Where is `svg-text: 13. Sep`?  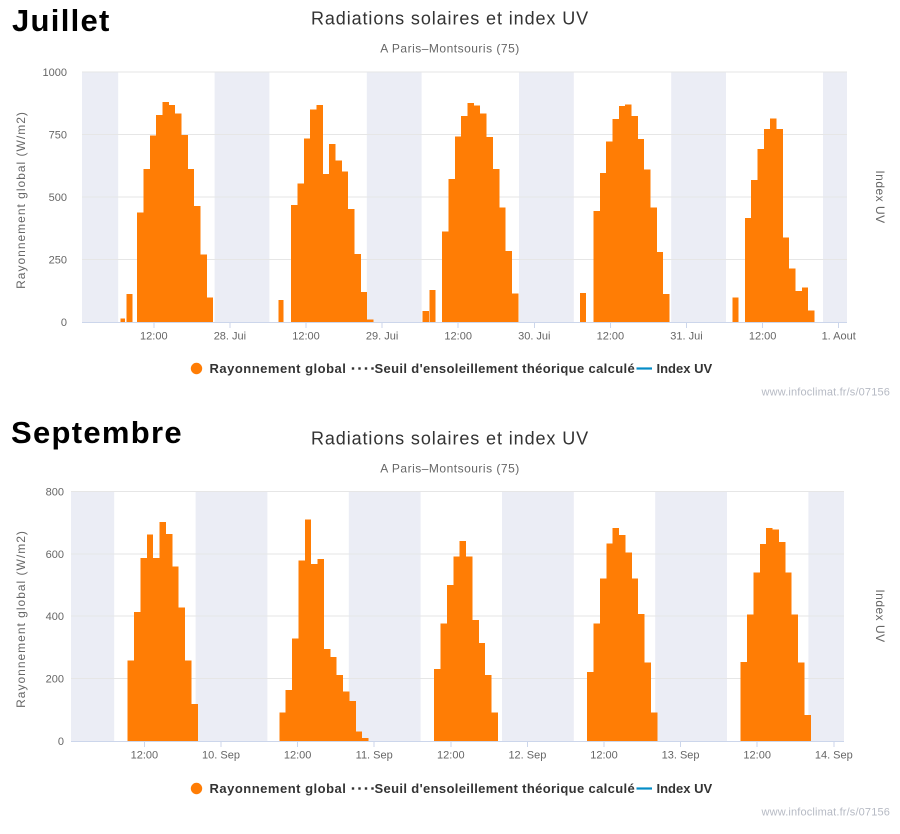
svg-text: 13. Sep is located at coordinates (681, 756).